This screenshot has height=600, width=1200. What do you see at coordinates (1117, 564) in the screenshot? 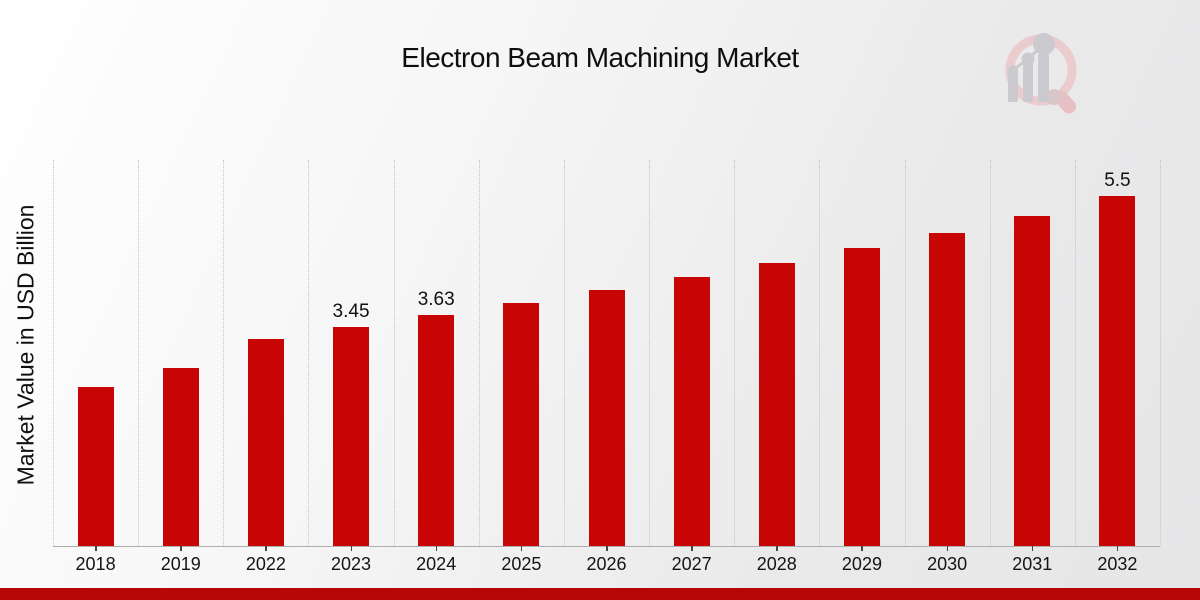
I see `x-axis-label-2032: 2032` at bounding box center [1117, 564].